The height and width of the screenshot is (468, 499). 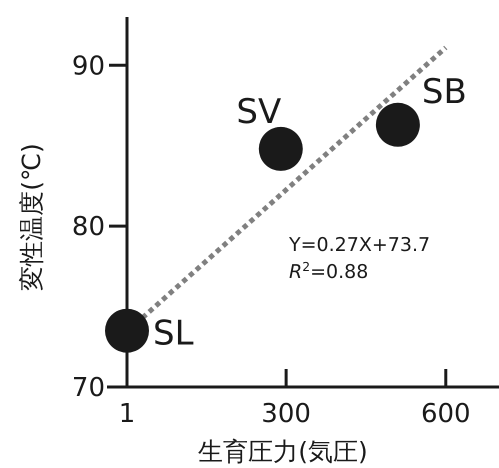 I want to click on annotation: Y=0.27X+73.7, so click(x=359, y=245).